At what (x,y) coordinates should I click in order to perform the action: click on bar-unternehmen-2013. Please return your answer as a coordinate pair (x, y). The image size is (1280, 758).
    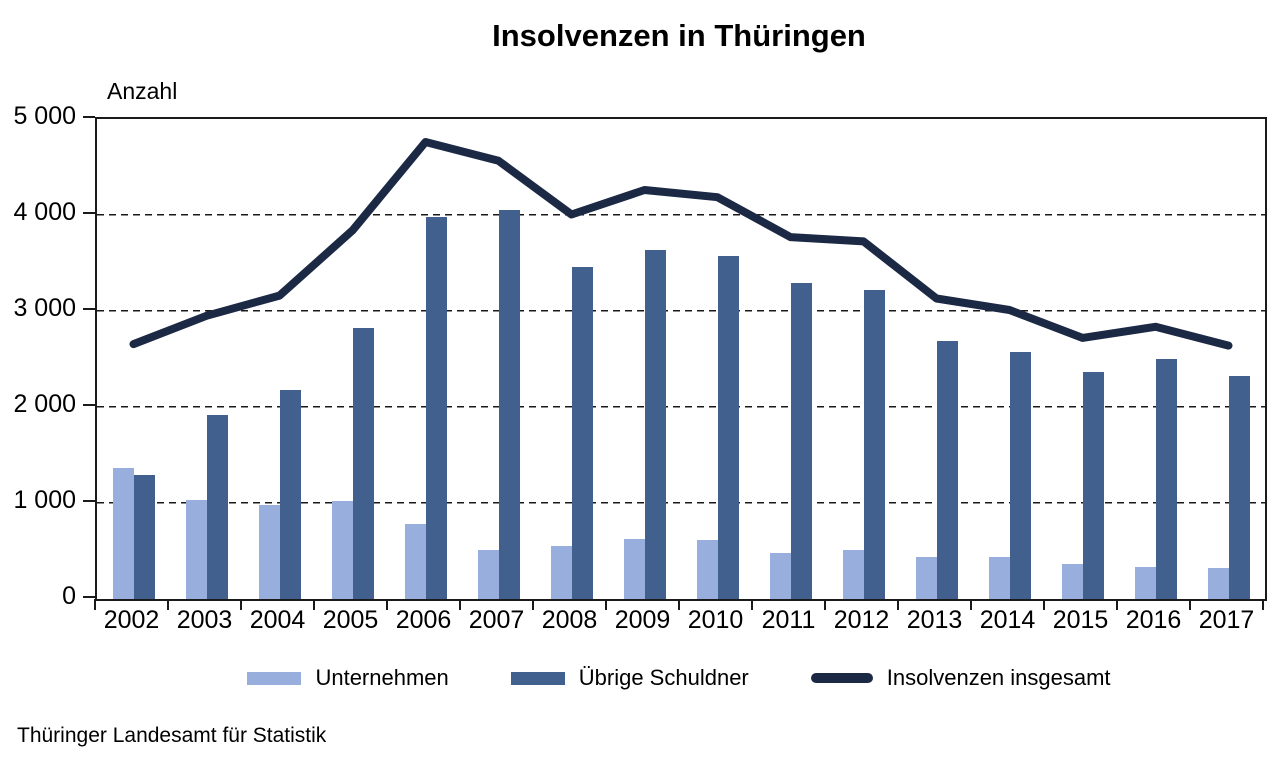
    Looking at the image, I should click on (926, 577).